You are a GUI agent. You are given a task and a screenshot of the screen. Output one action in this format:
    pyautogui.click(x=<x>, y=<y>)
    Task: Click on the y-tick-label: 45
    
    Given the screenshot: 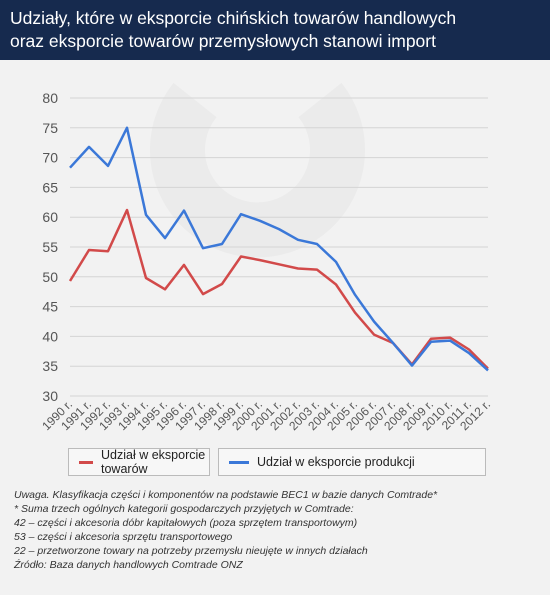 What is the action you would take?
    pyautogui.click(x=50, y=307)
    